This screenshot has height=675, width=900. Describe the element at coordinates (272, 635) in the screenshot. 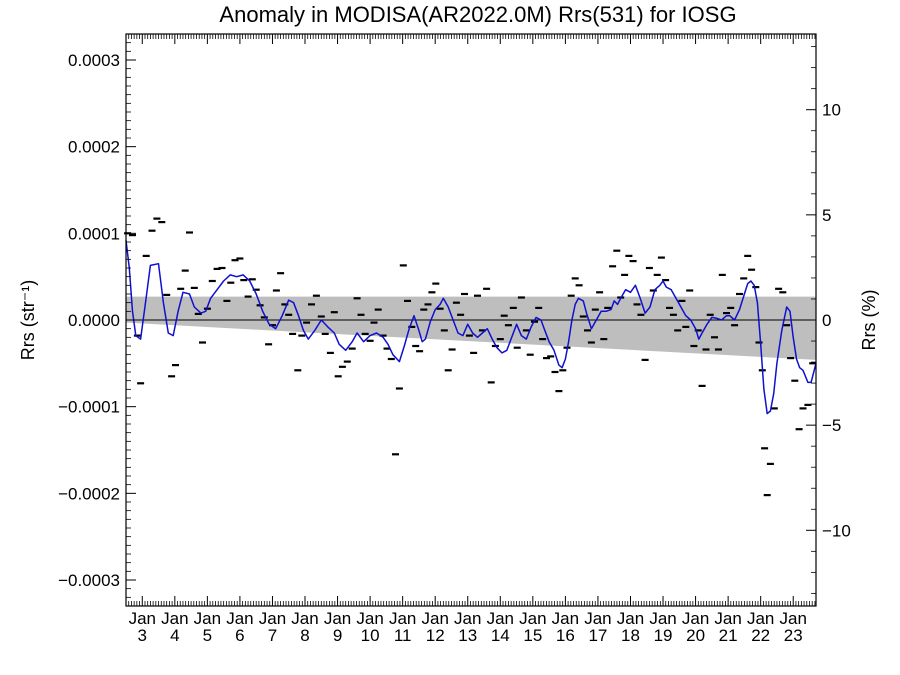

I see `x-tick-label-year: 7` at that location.